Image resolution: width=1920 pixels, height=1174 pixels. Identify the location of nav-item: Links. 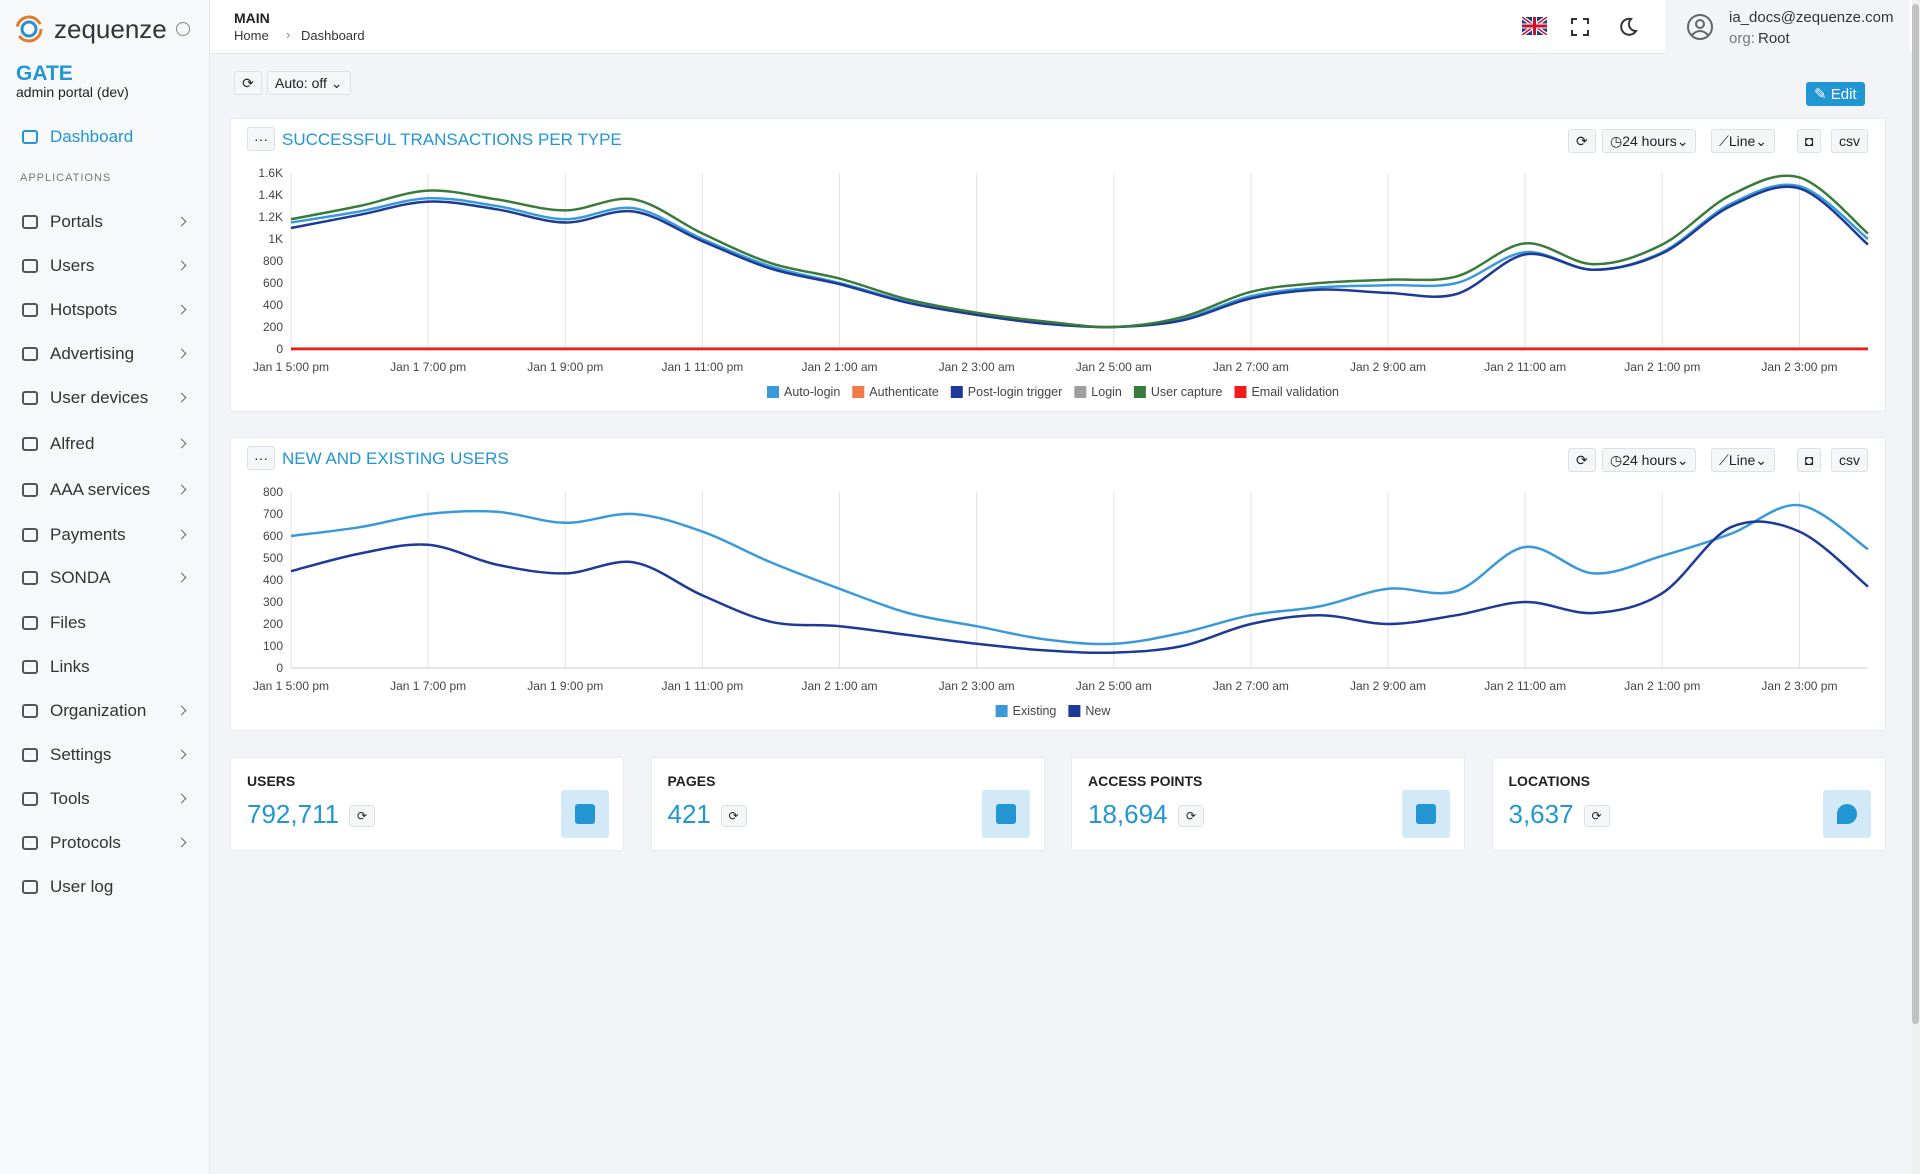
(56, 667).